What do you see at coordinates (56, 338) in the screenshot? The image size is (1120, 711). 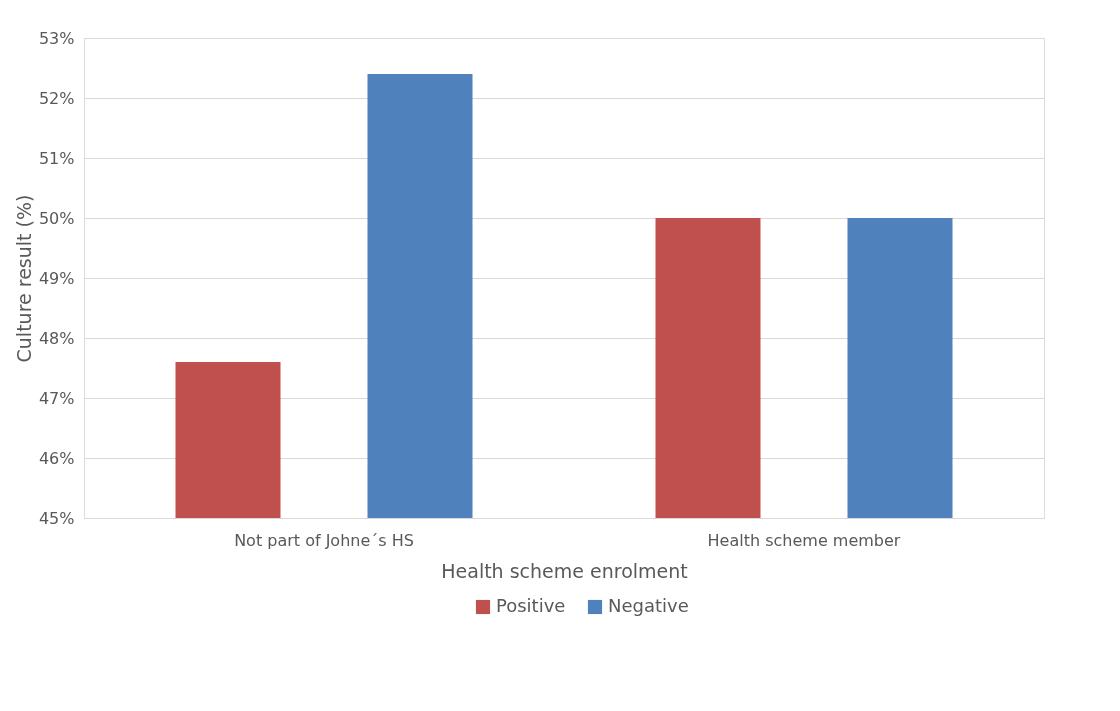 I see `y-tick-label: 48%` at bounding box center [56, 338].